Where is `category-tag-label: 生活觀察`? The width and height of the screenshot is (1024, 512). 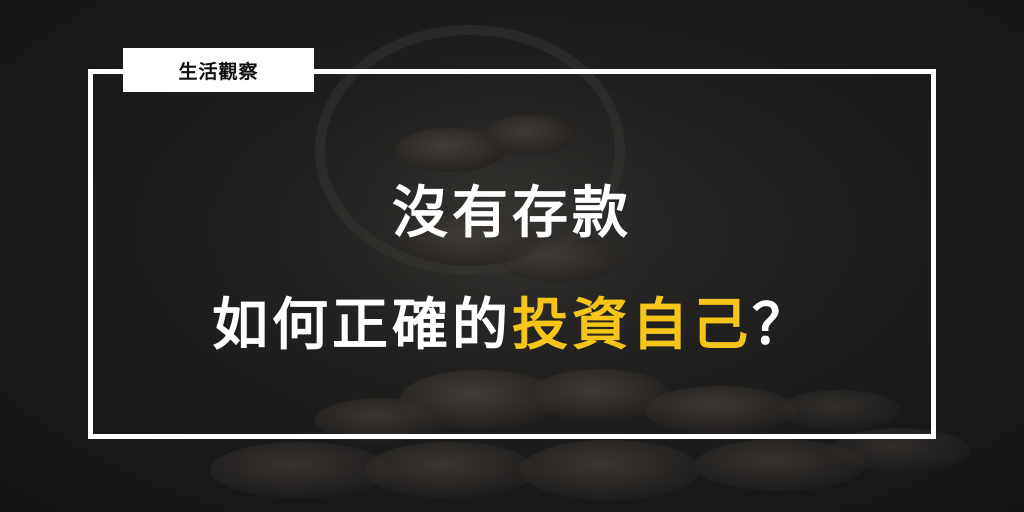 category-tag-label: 生活觀察 is located at coordinates (218, 71).